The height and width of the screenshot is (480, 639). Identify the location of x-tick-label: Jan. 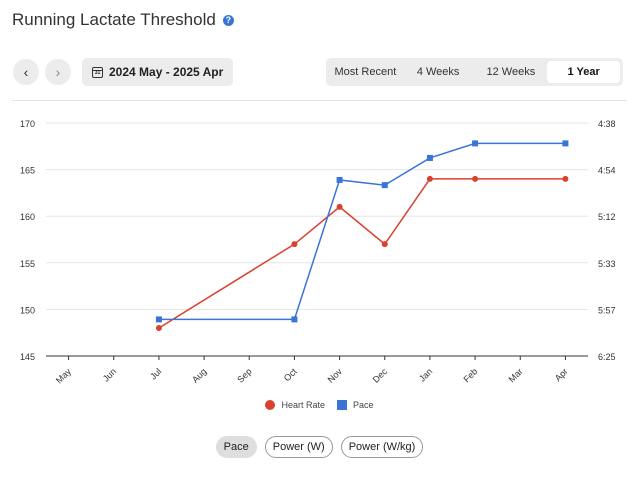
(425, 374).